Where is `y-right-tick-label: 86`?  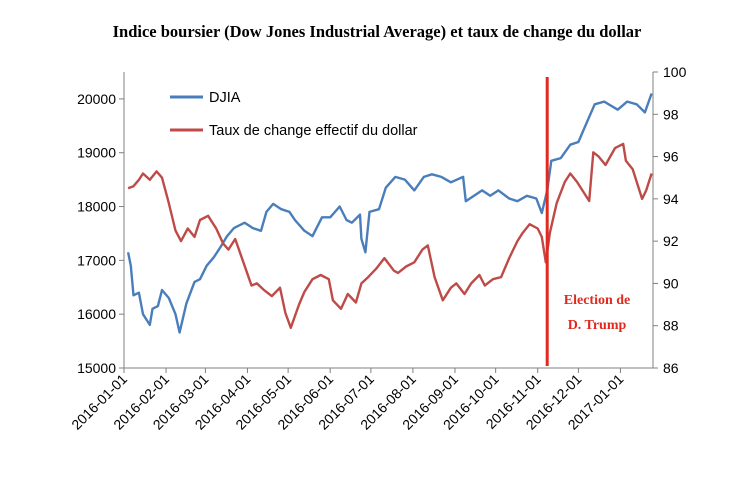 y-right-tick-label: 86 is located at coordinates (671, 368).